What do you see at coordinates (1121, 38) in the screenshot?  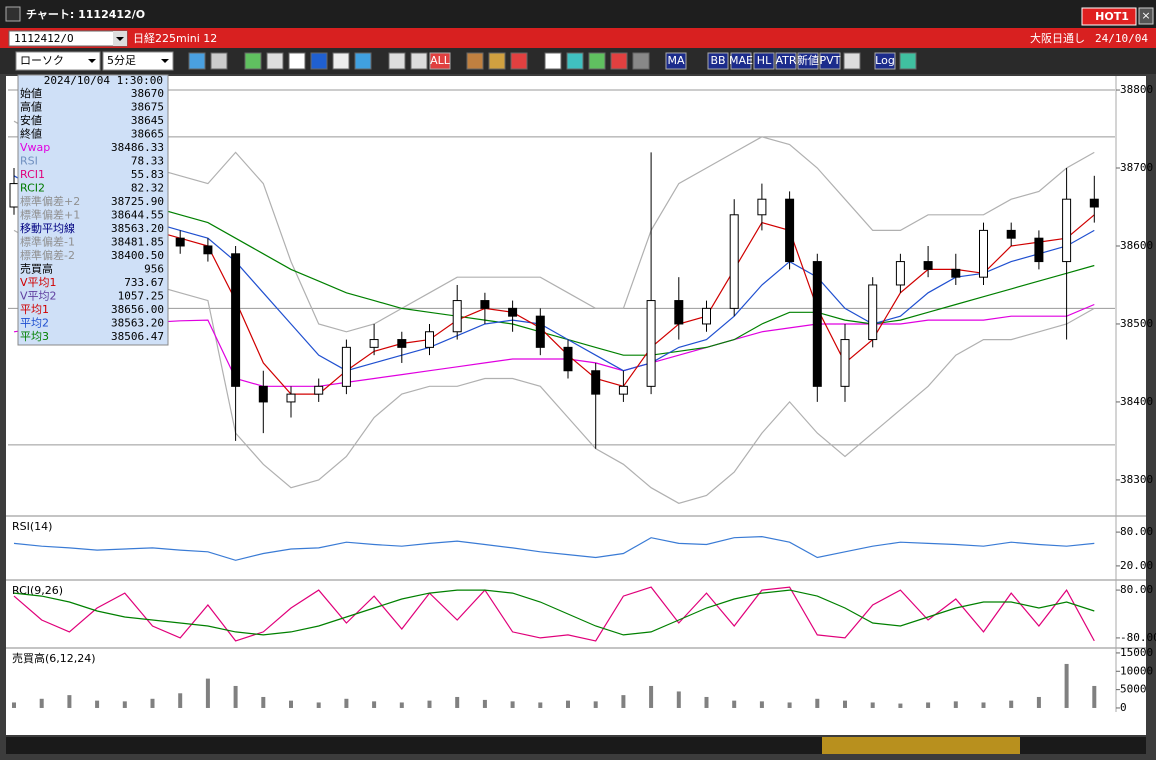 I see `header-date: 24/10/04` at bounding box center [1121, 38].